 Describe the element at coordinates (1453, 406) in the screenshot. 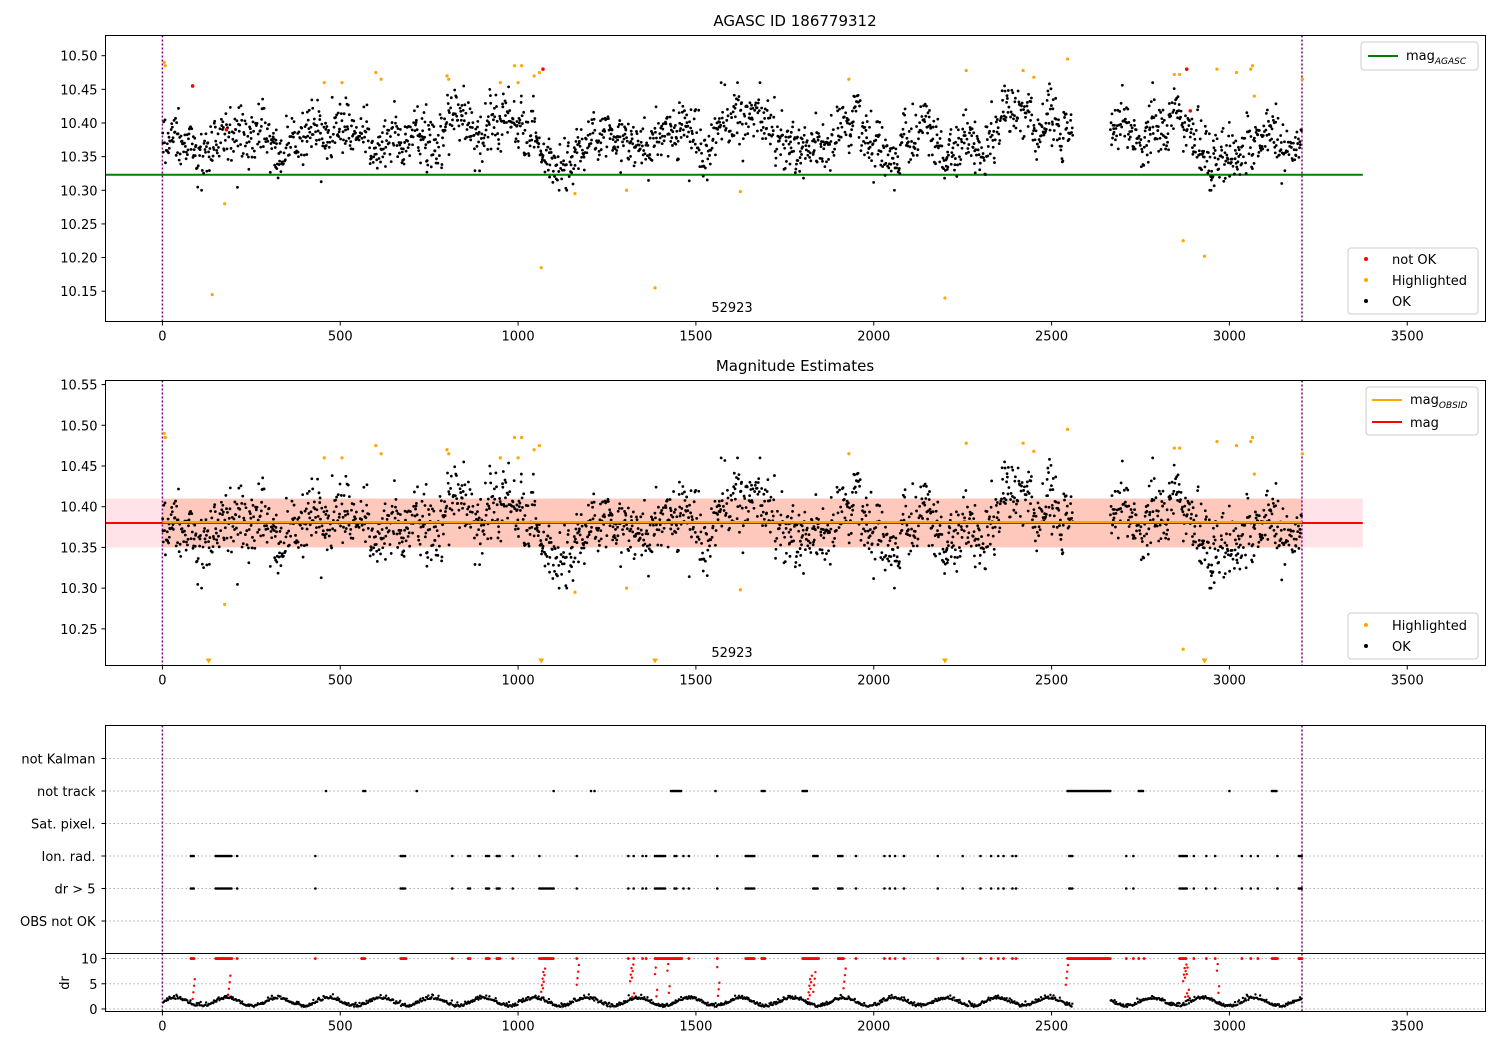

I see `legend-label-sub: OBSID` at that location.